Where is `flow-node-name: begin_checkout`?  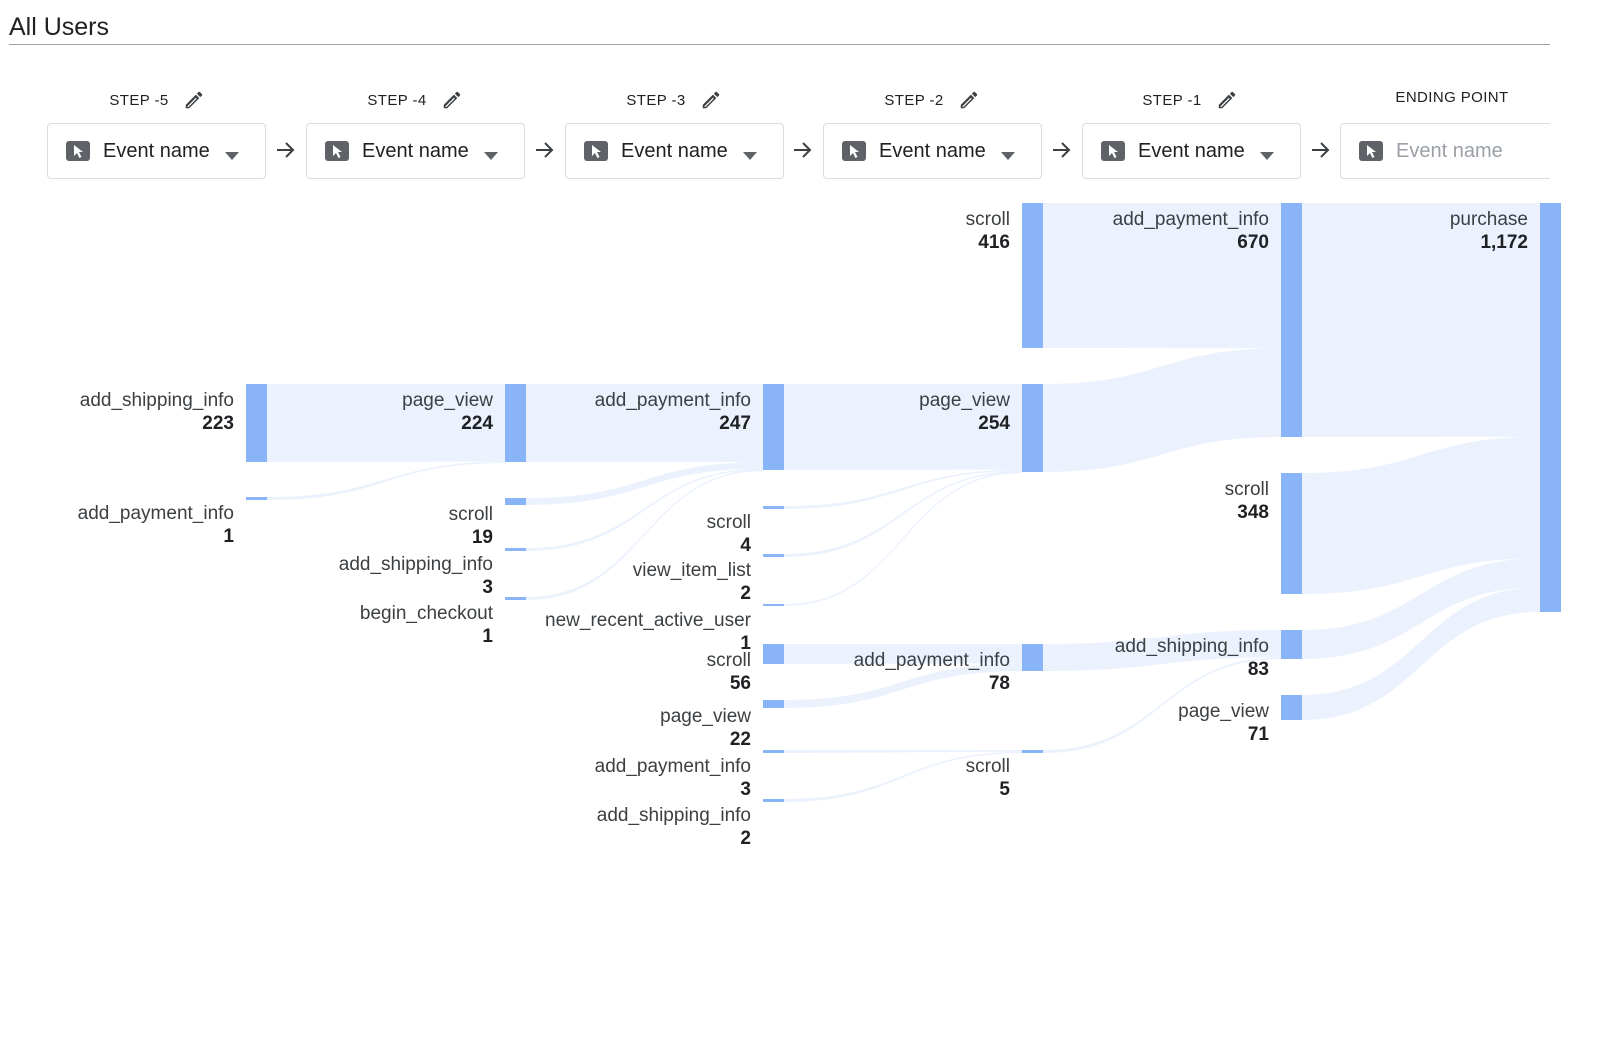
flow-node-name: begin_checkout is located at coordinates (427, 613).